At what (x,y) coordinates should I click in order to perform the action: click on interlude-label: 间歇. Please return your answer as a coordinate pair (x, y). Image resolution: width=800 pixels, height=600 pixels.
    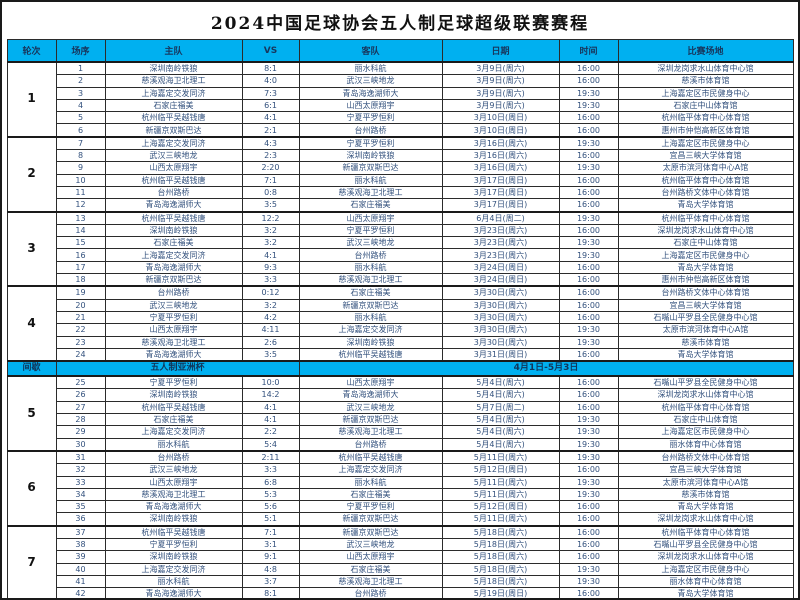
    Looking at the image, I should click on (31, 368).